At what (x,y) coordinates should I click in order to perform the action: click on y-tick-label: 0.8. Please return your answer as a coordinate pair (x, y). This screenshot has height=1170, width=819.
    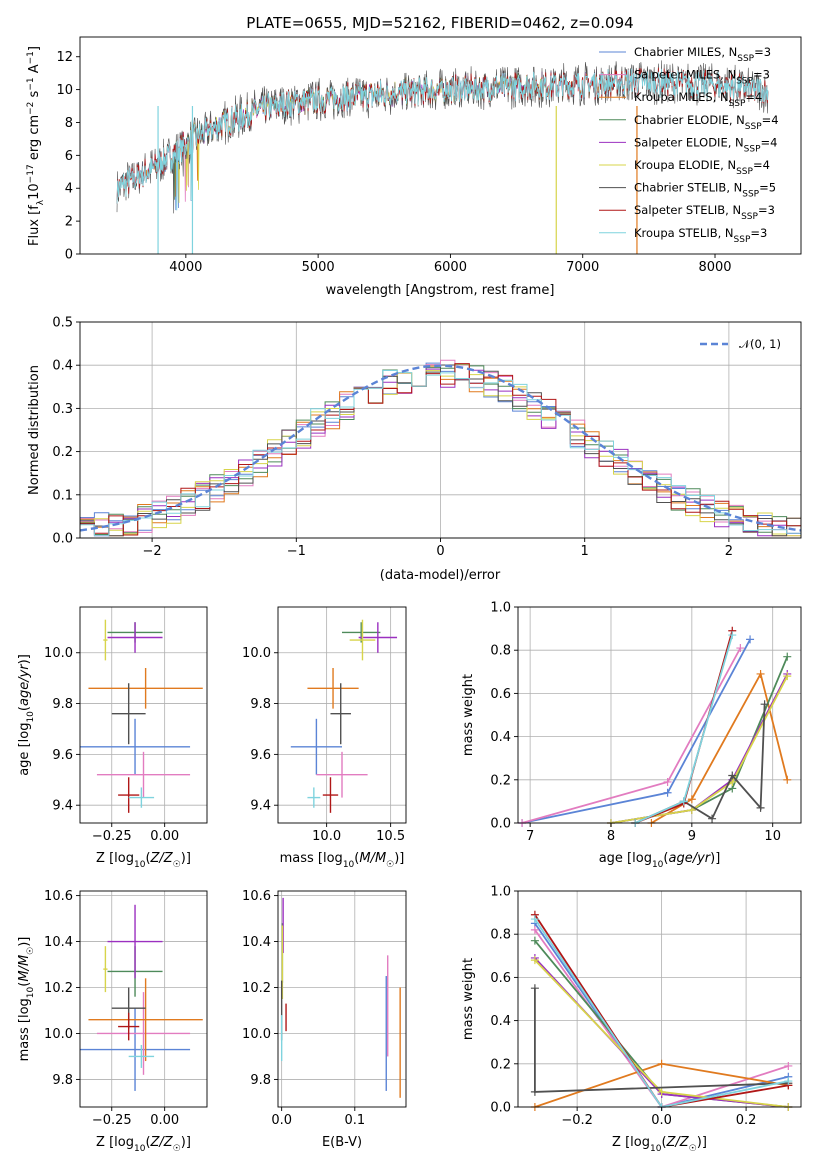
    Looking at the image, I should click on (500, 651).